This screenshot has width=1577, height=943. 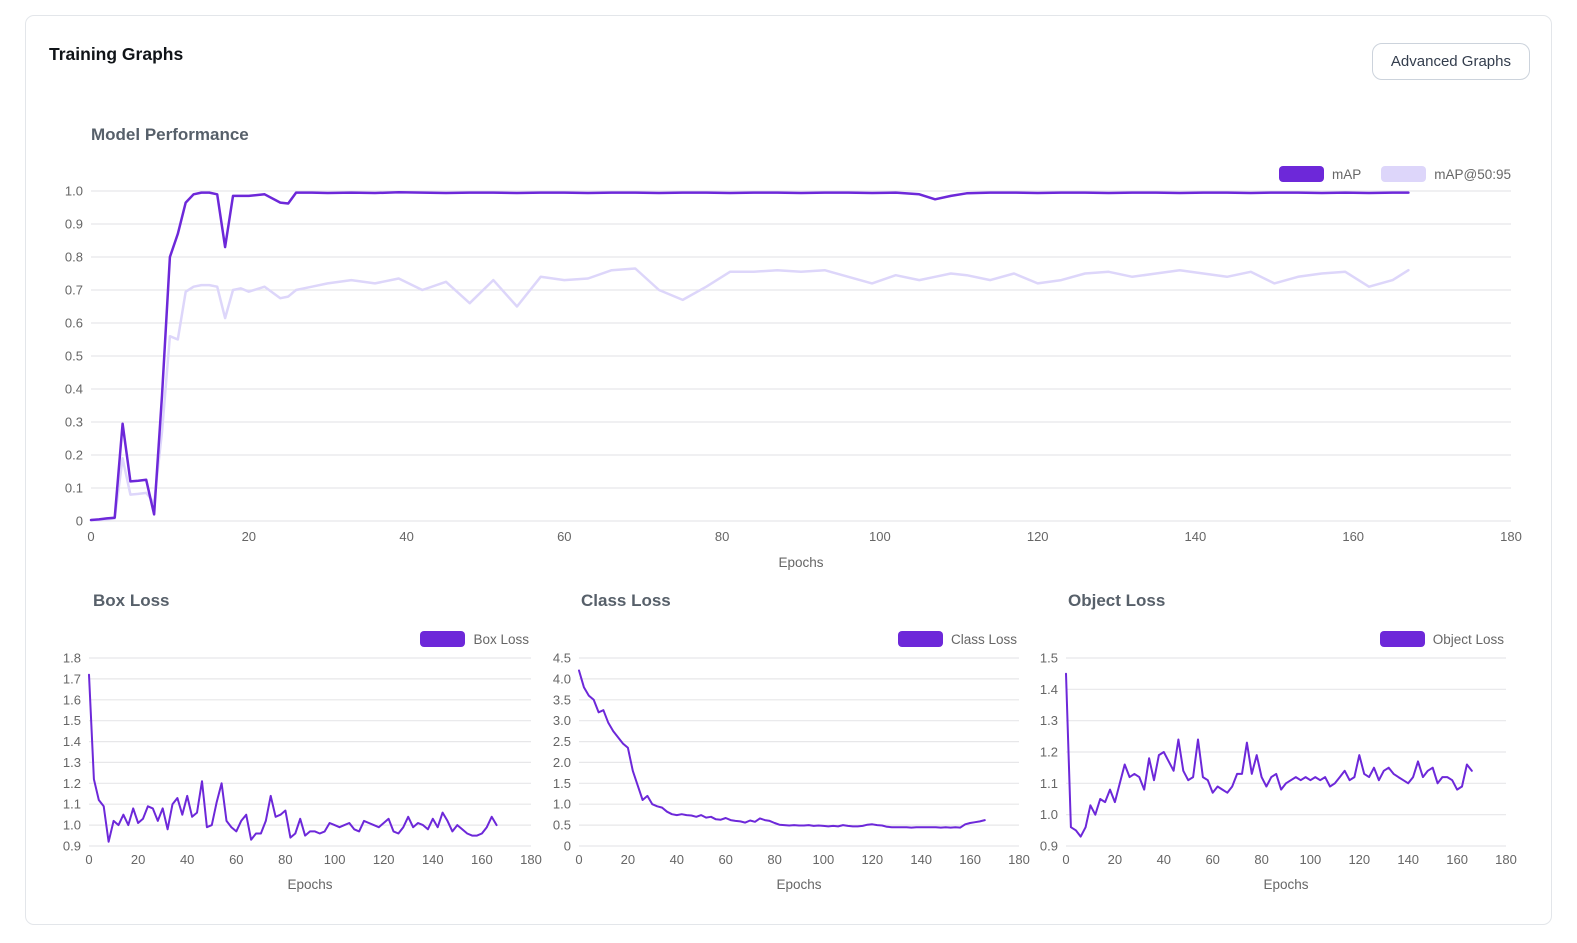 I want to click on svg-text: 0.7, so click(x=74, y=290).